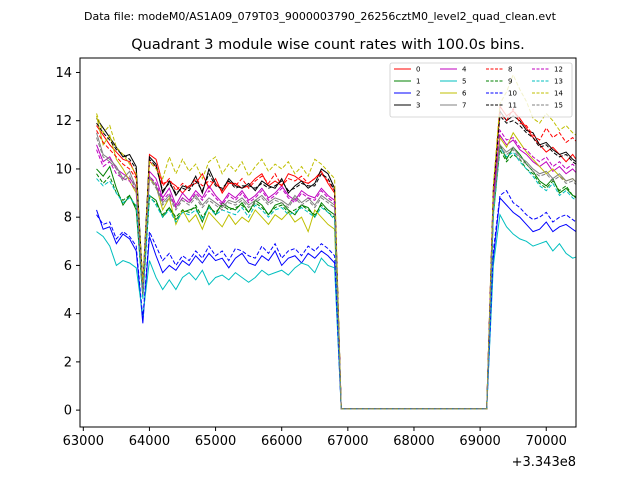 This screenshot has height=480, width=640. I want to click on legend-label-13: 13, so click(558, 82).